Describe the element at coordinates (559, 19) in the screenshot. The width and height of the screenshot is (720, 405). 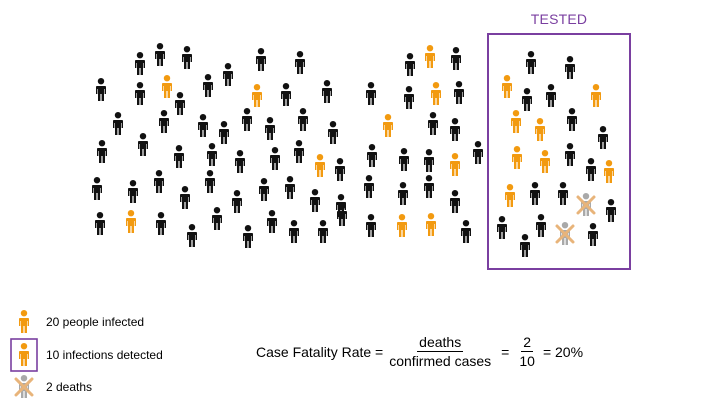
I see `tested-label: TESTED` at that location.